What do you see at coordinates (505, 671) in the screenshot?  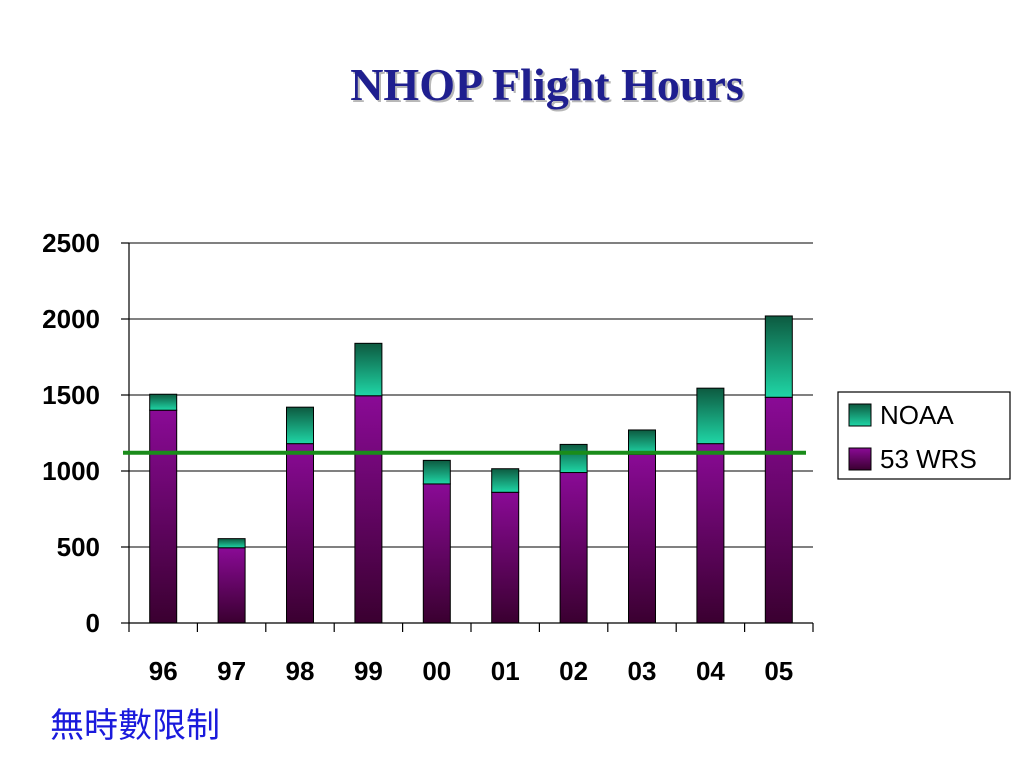 I see `x-tick-label: 01` at bounding box center [505, 671].